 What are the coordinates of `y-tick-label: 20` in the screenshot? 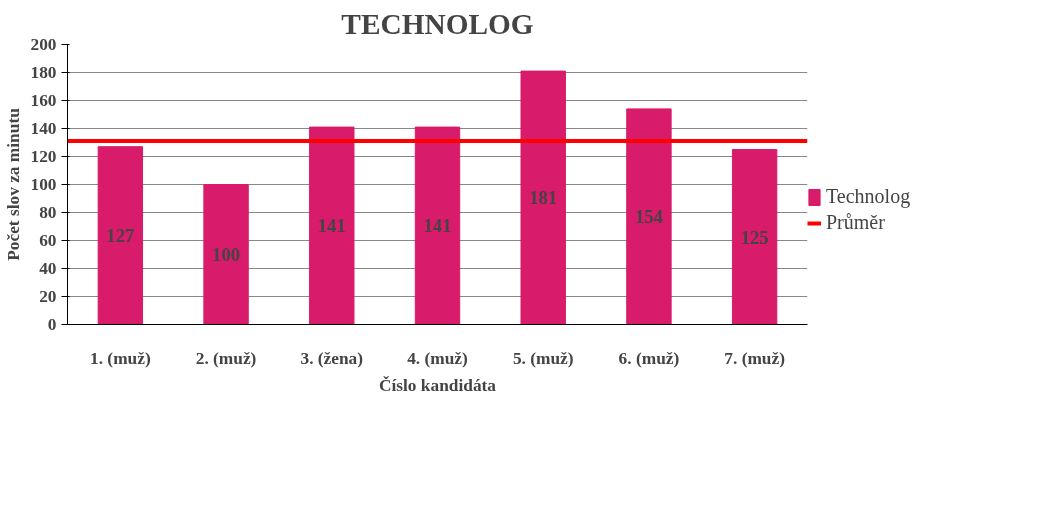 It's located at (48, 296).